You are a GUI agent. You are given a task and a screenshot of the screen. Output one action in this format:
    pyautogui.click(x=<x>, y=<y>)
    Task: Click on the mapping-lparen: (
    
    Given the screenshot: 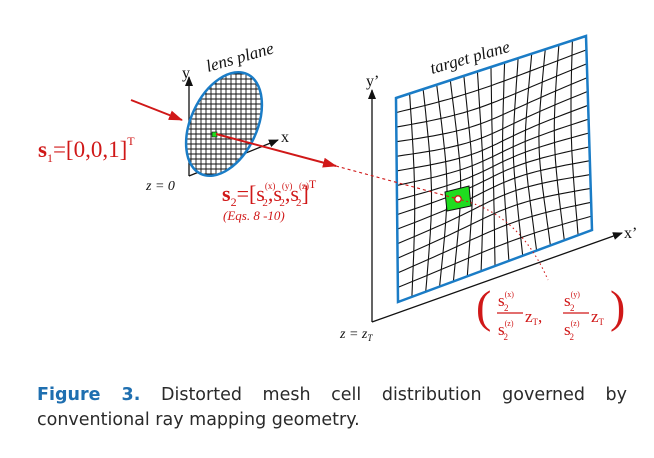 What is the action you would take?
    pyautogui.click(x=483, y=306)
    